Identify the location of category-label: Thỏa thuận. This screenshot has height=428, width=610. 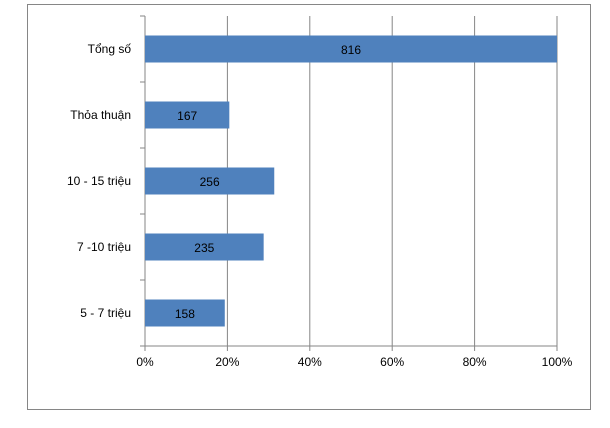
(100, 115).